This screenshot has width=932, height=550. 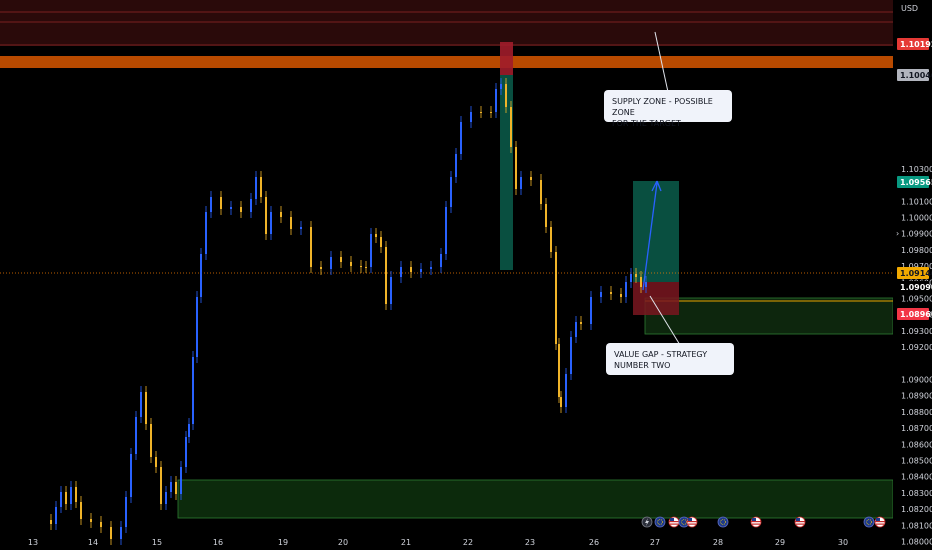 I want to click on short-target-box, so click(x=506, y=172).